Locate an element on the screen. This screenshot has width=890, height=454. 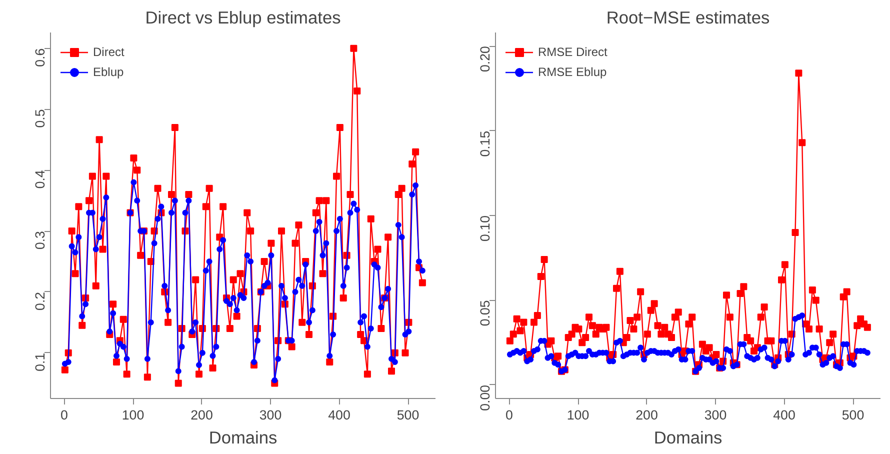
y-tick-label: 0.15 is located at coordinates (485, 143).